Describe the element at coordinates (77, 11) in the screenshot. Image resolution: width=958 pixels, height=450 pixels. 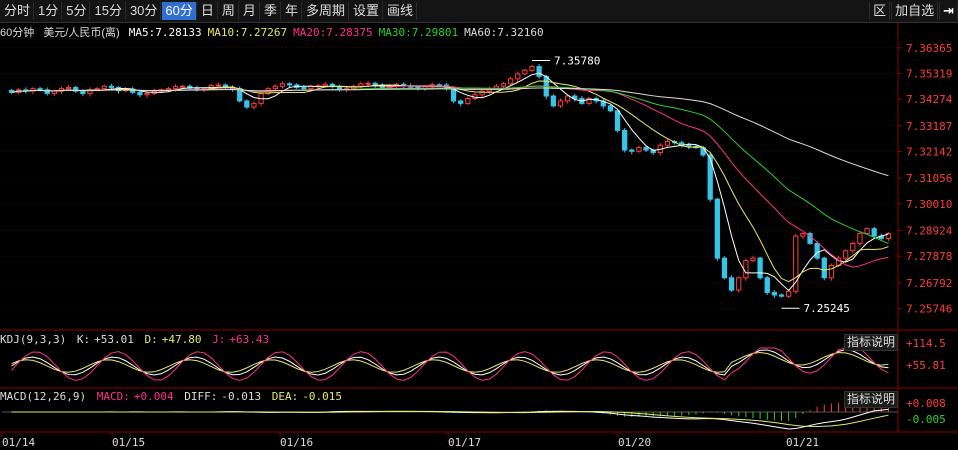
I see `period-tab: 5分` at that location.